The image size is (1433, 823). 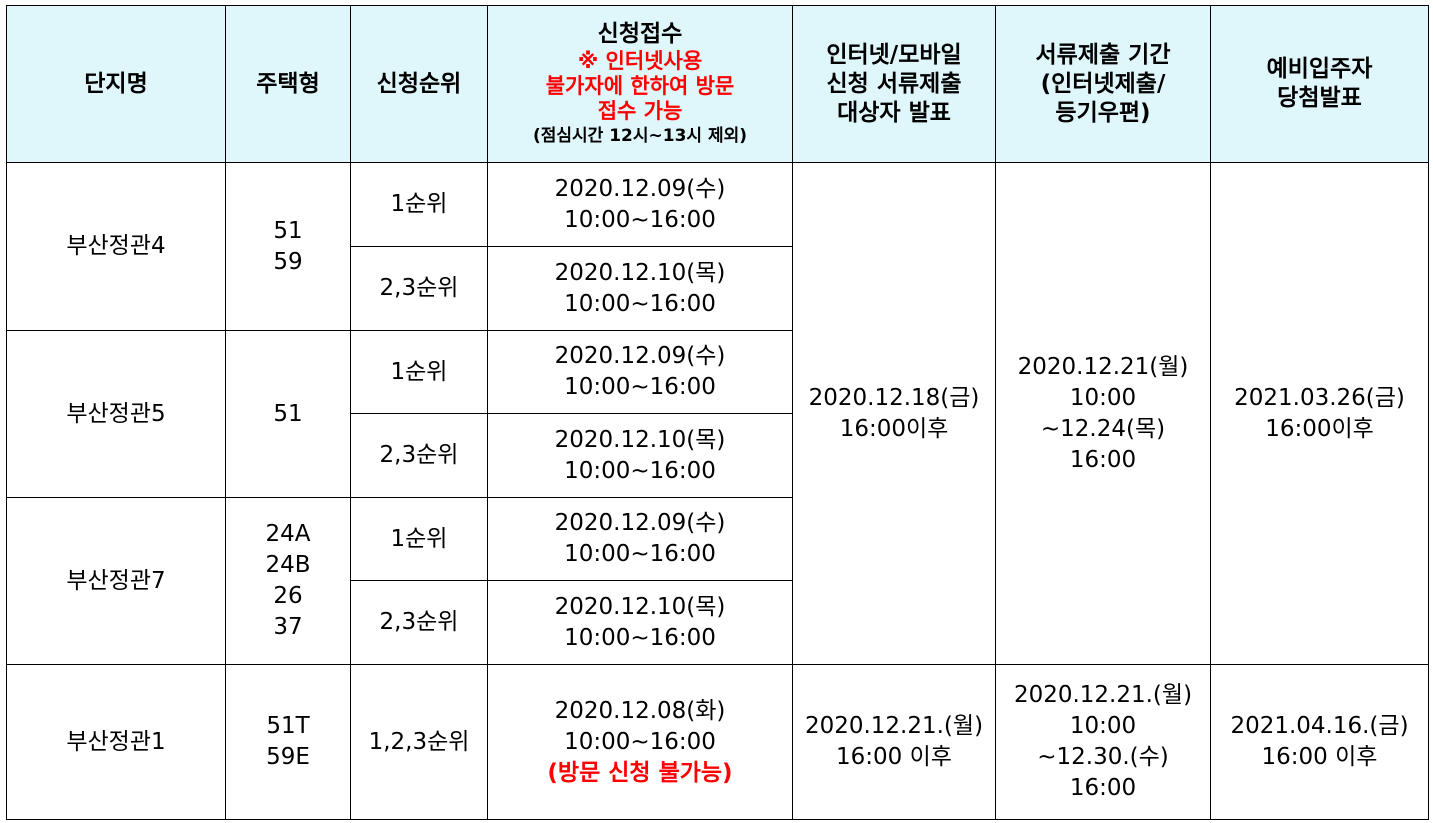 I want to click on header-submission-line: 서류제출 기간, so click(x=1103, y=54).